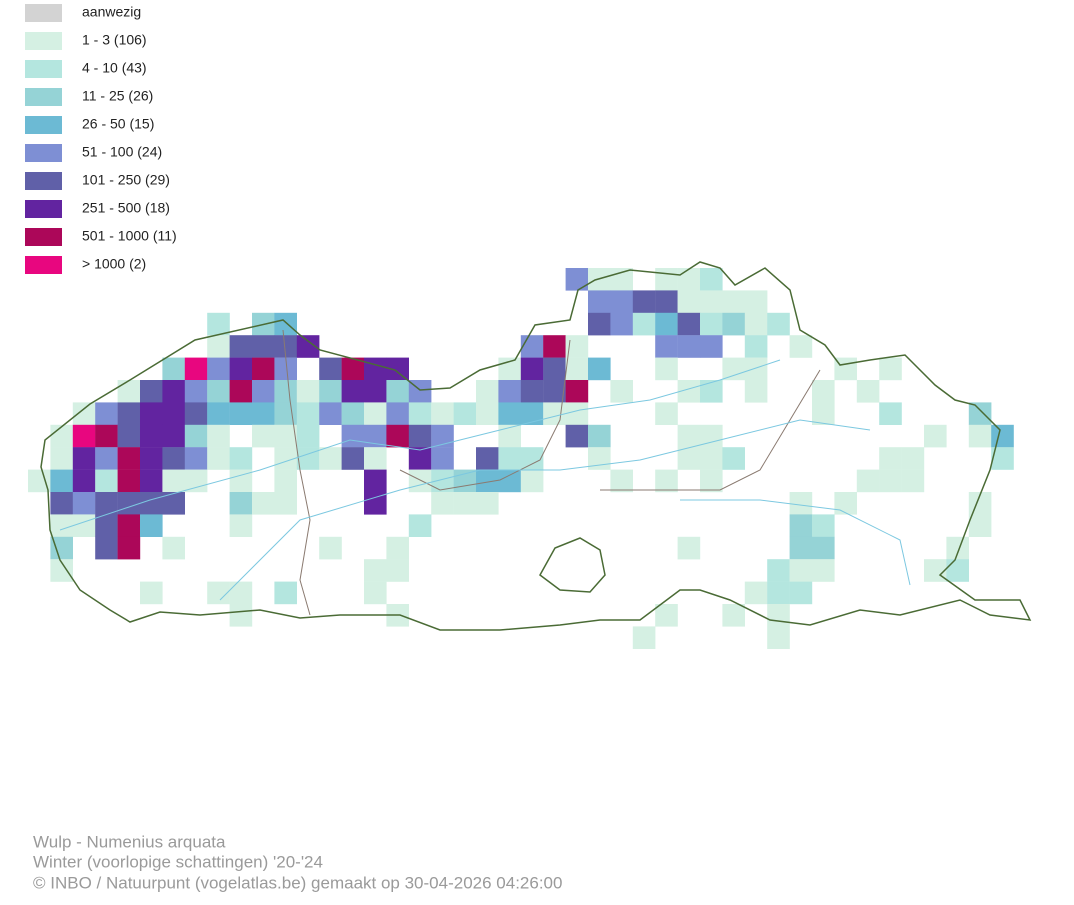 The width and height of the screenshot is (1074, 905). I want to click on species-name: Wulp - Numenius arquata, so click(129, 841).